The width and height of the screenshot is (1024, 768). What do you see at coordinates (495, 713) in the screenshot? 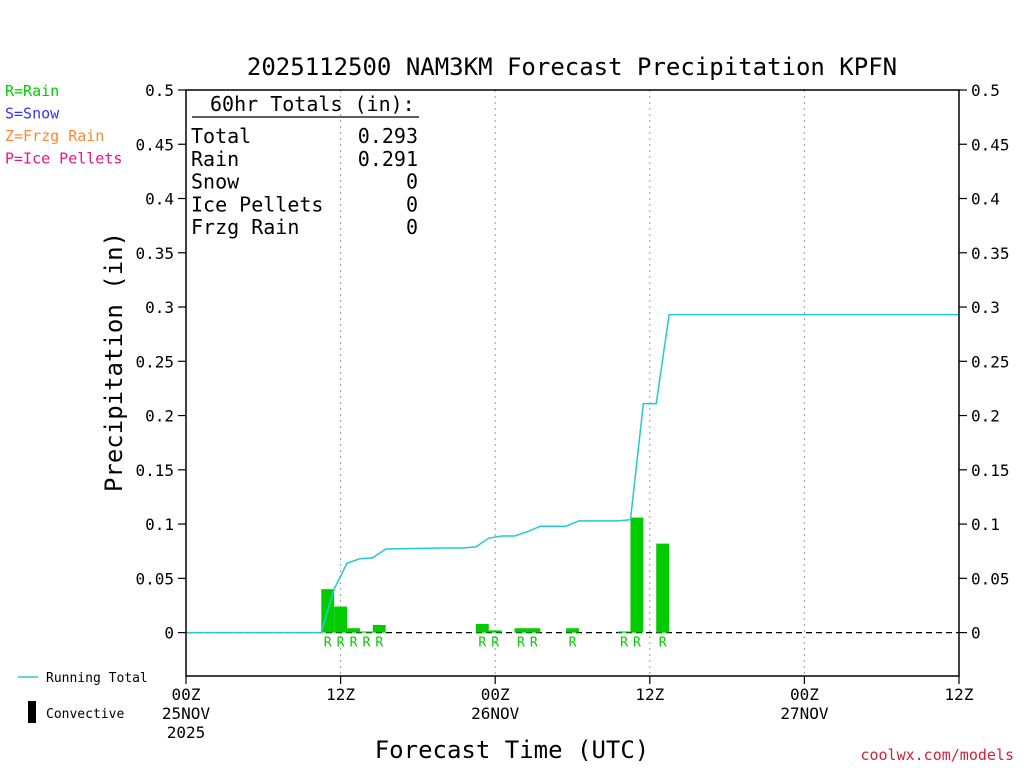
I see `x-tick-label: 26NOV` at bounding box center [495, 713].